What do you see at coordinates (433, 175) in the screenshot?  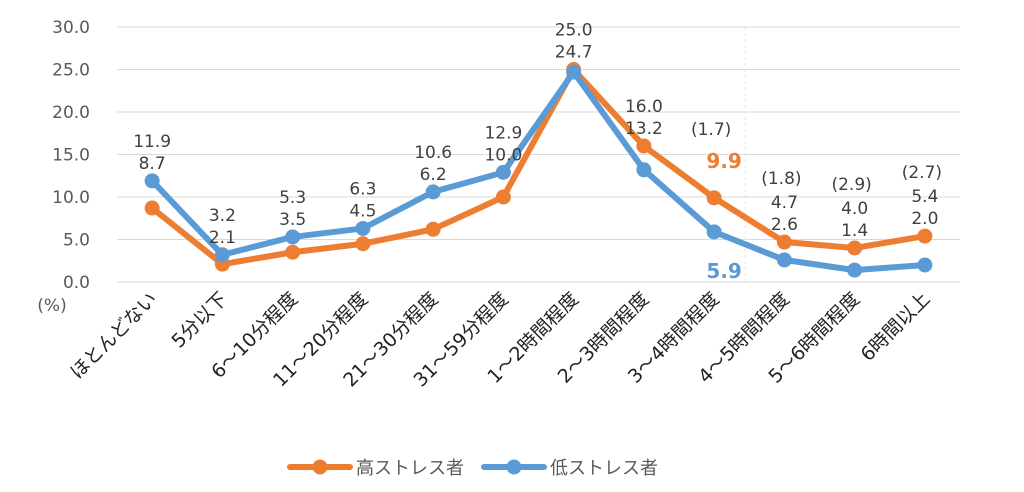 I see `data-label-high-stress: 6.2` at bounding box center [433, 175].